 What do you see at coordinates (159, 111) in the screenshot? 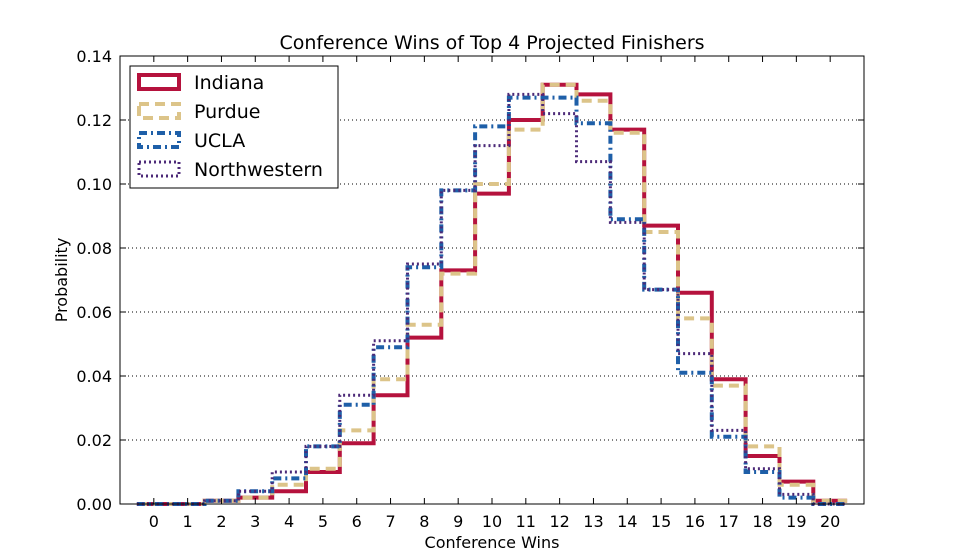
I see `legend-swatch-purdue` at bounding box center [159, 111].